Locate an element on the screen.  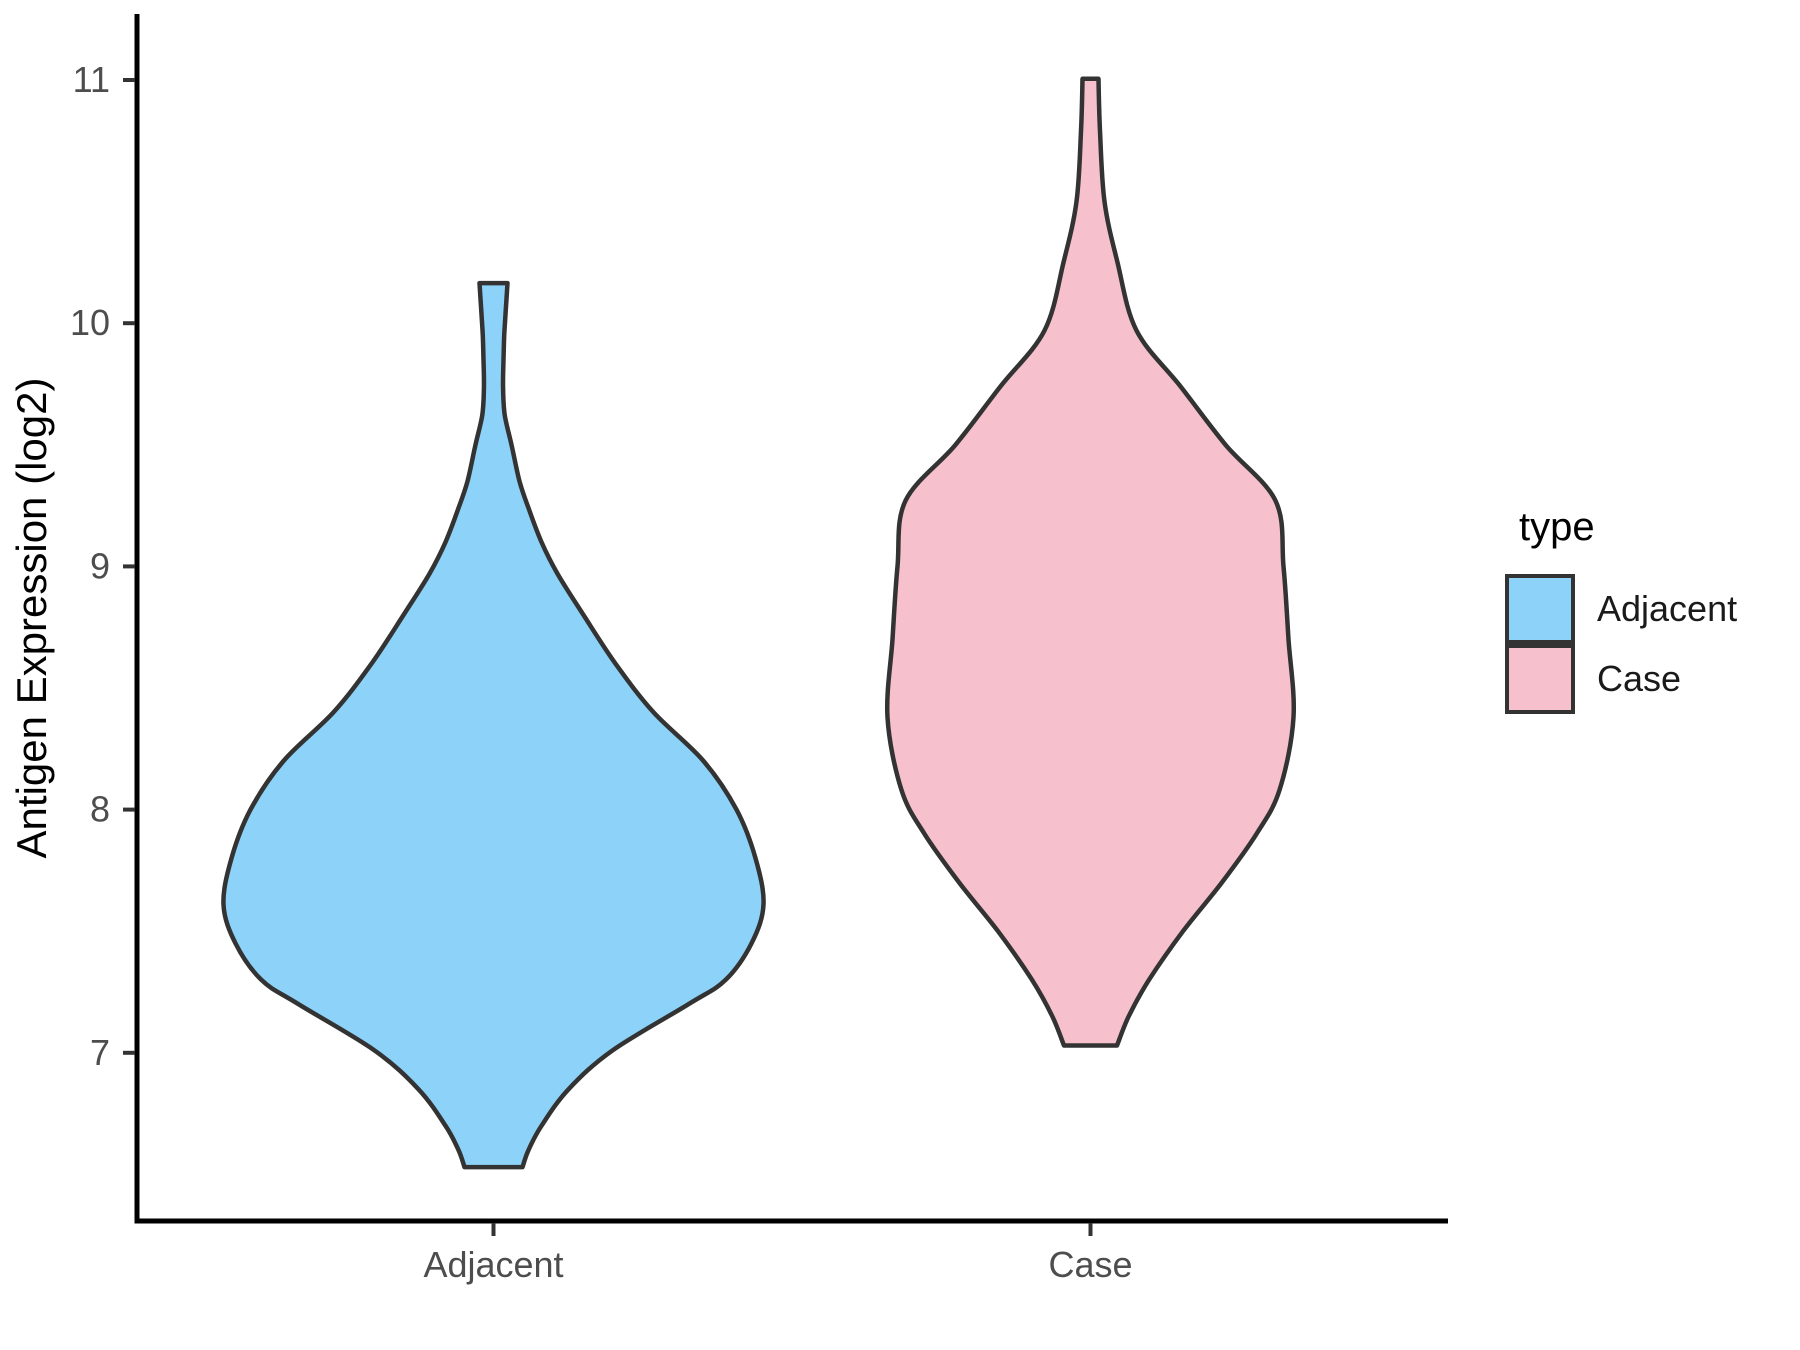
y-tick-label: 10 is located at coordinates (90, 322).